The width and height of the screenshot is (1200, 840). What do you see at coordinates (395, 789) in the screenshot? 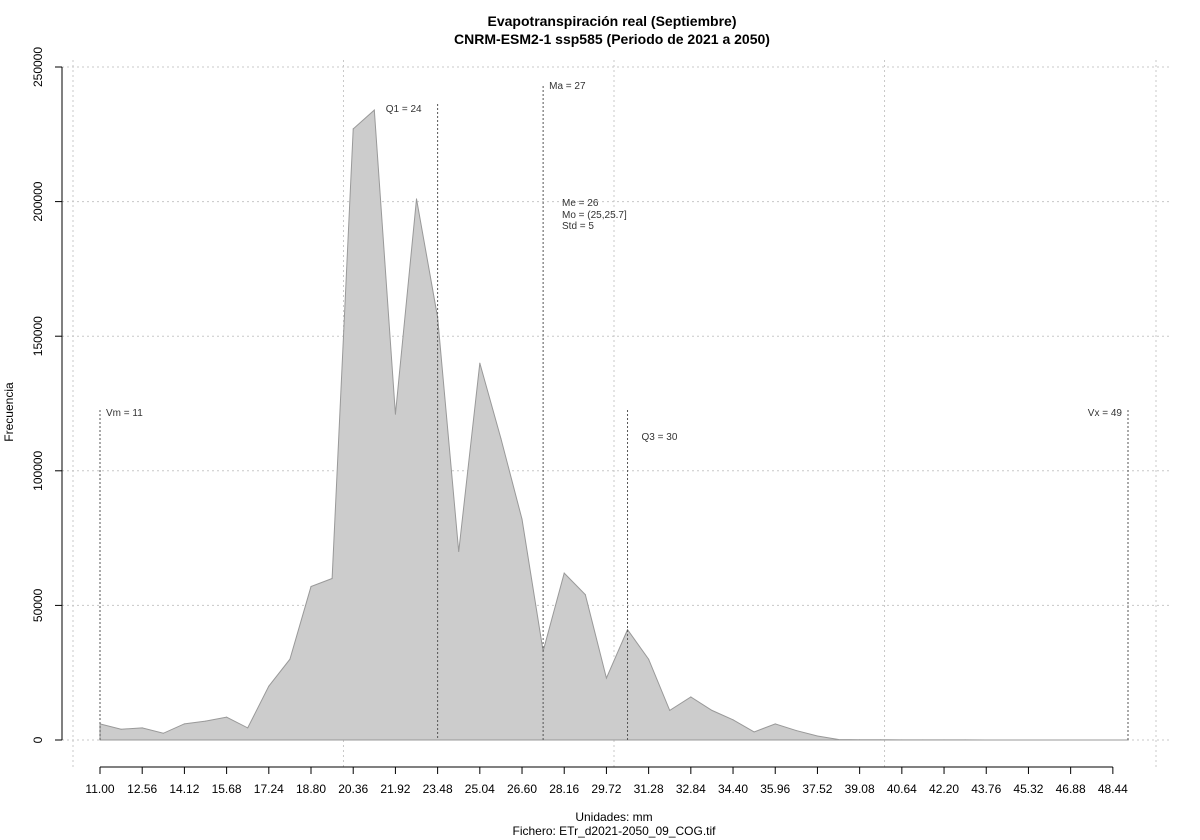
I see `x-tick-label-7: 21.92` at bounding box center [395, 789].